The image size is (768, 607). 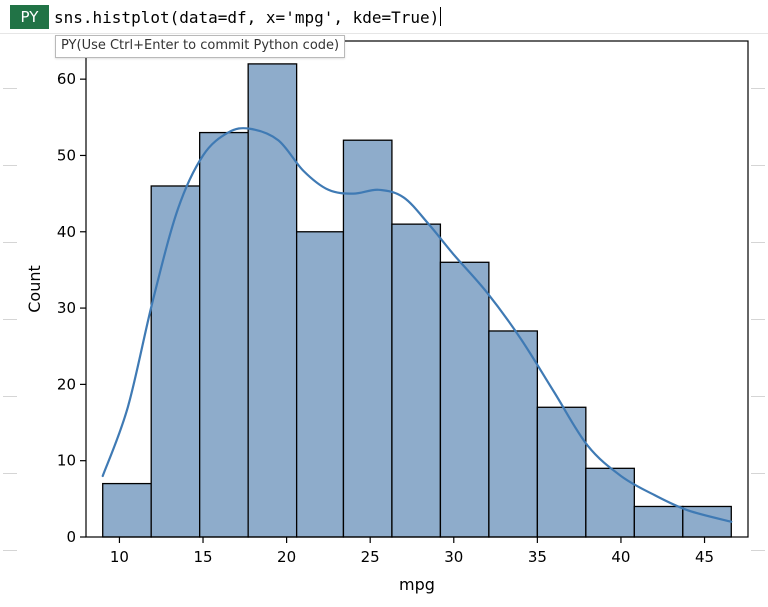 What do you see at coordinates (441, 16) in the screenshot?
I see `text-cursor` at bounding box center [441, 16].